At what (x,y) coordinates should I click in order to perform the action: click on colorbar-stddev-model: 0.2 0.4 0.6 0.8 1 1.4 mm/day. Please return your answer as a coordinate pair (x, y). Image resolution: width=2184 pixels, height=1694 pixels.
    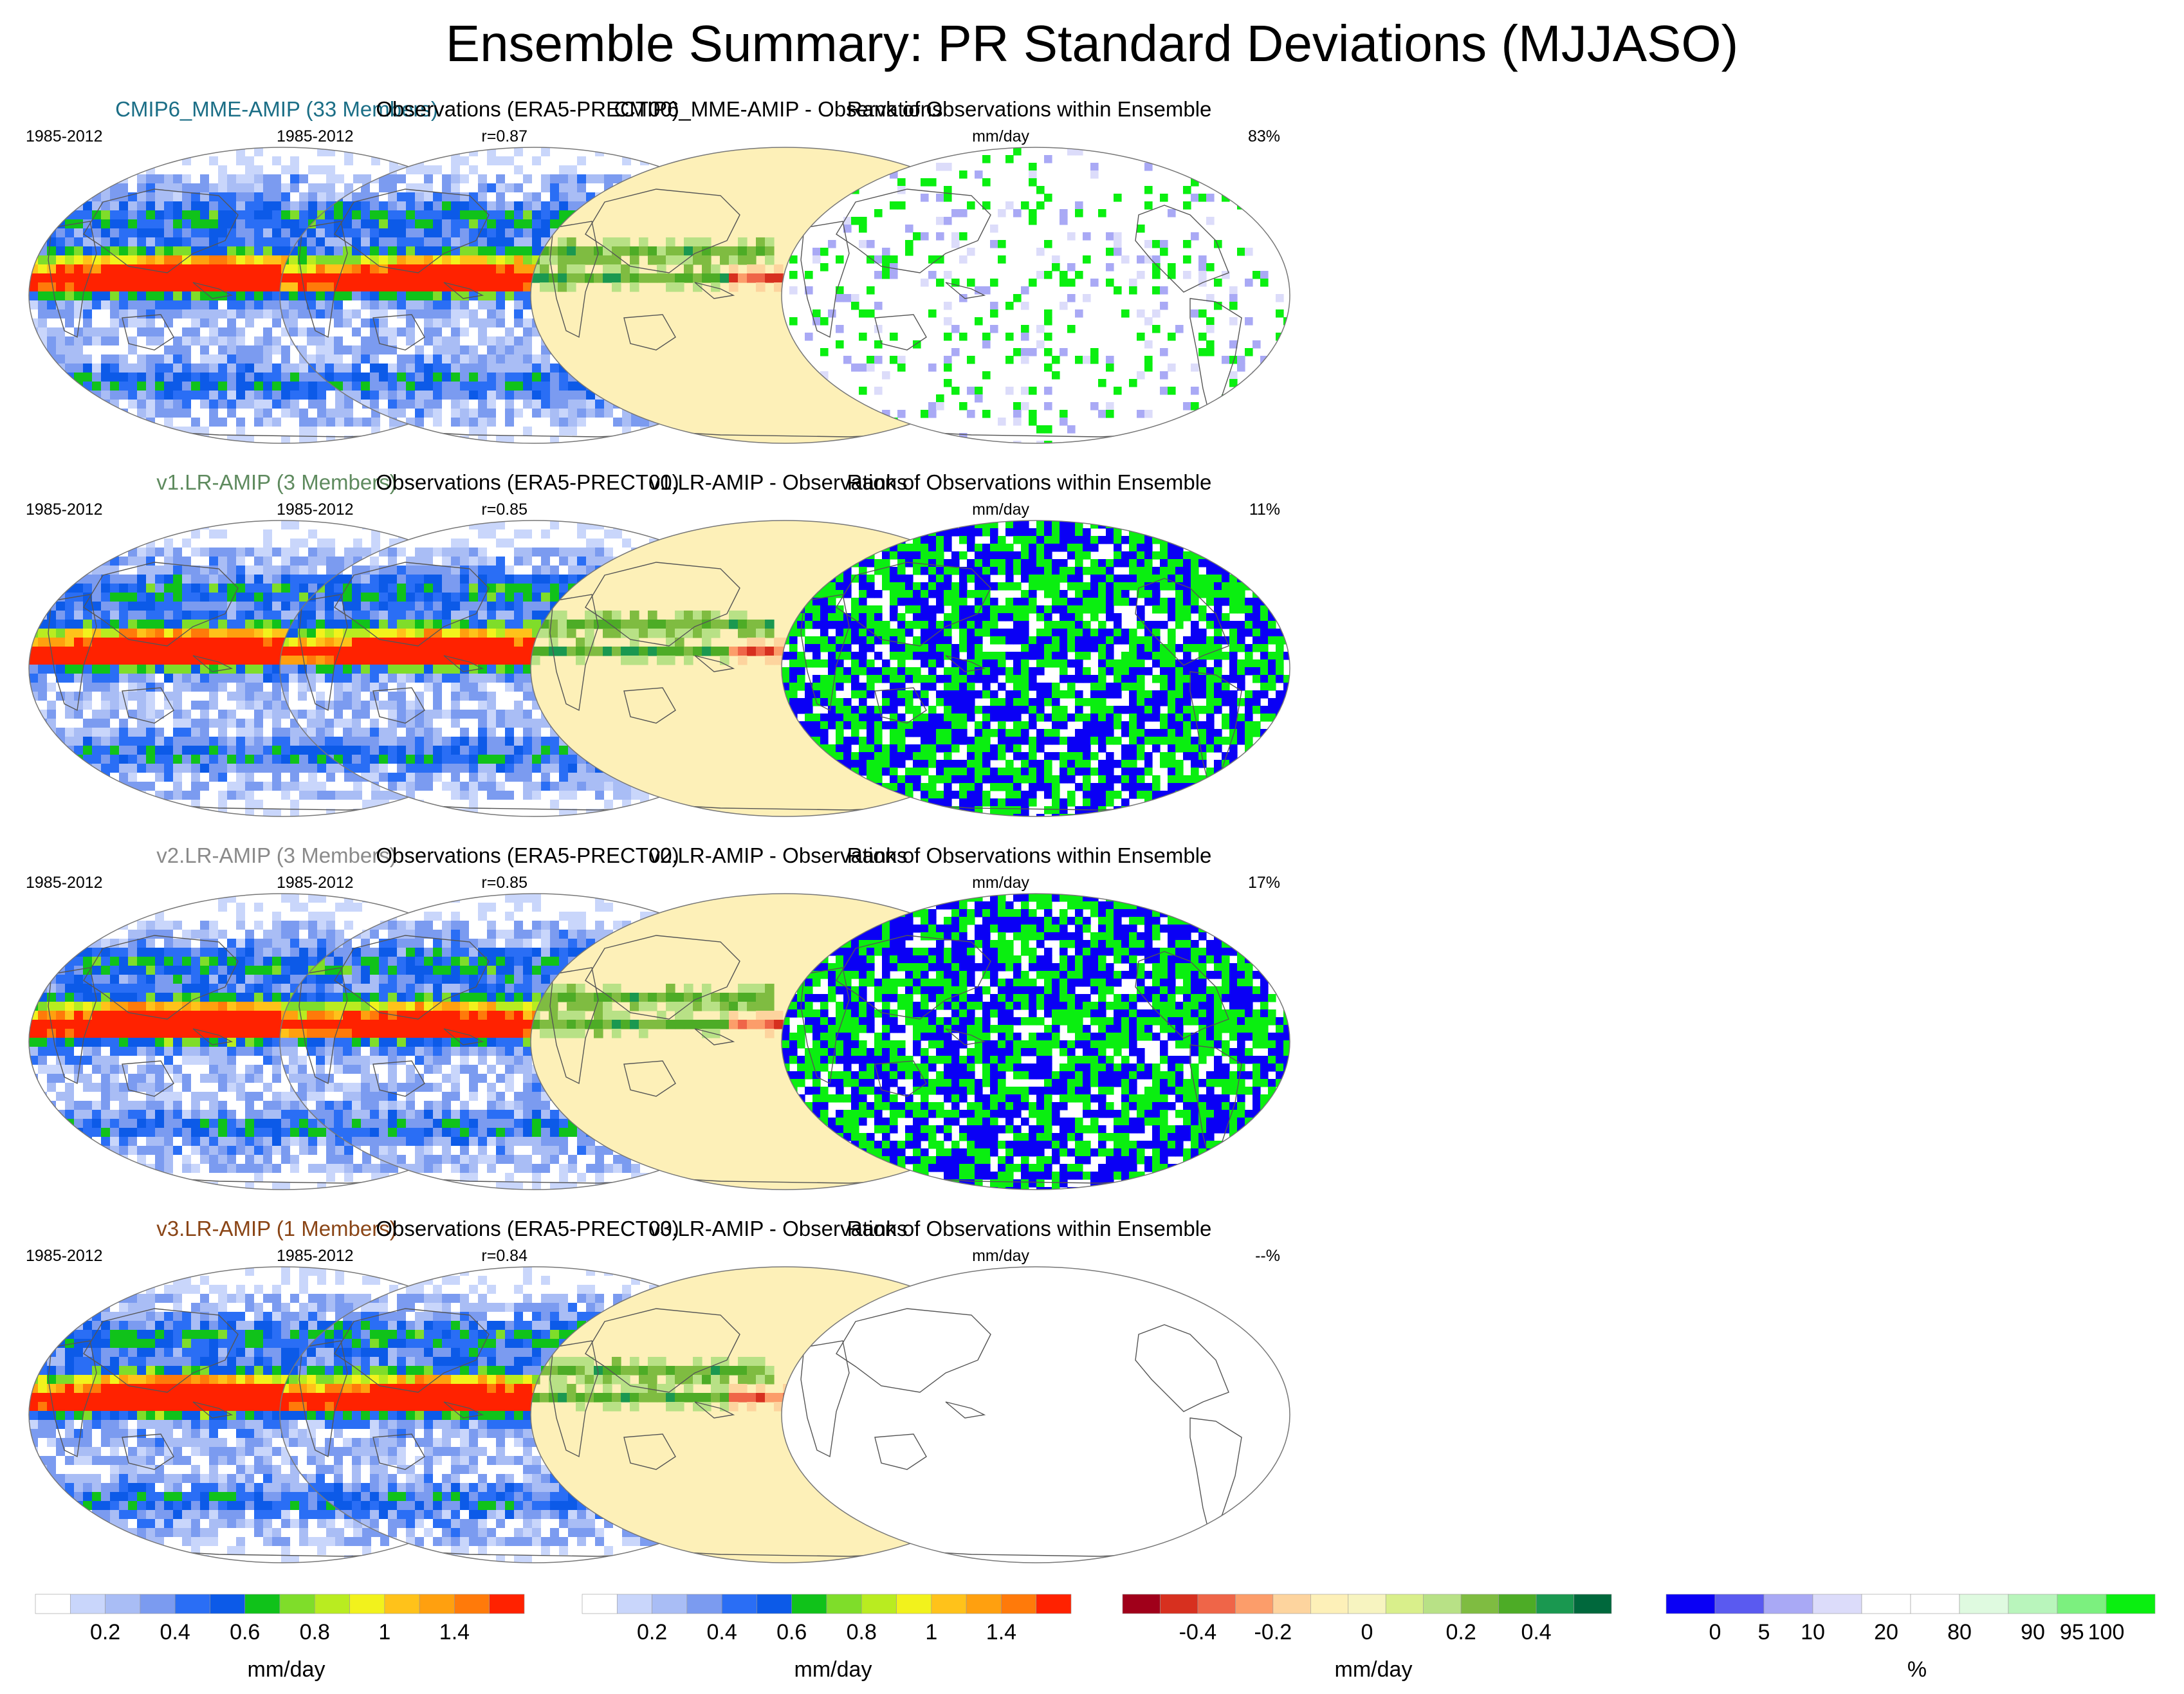
    Looking at the image, I should click on (286, 1639).